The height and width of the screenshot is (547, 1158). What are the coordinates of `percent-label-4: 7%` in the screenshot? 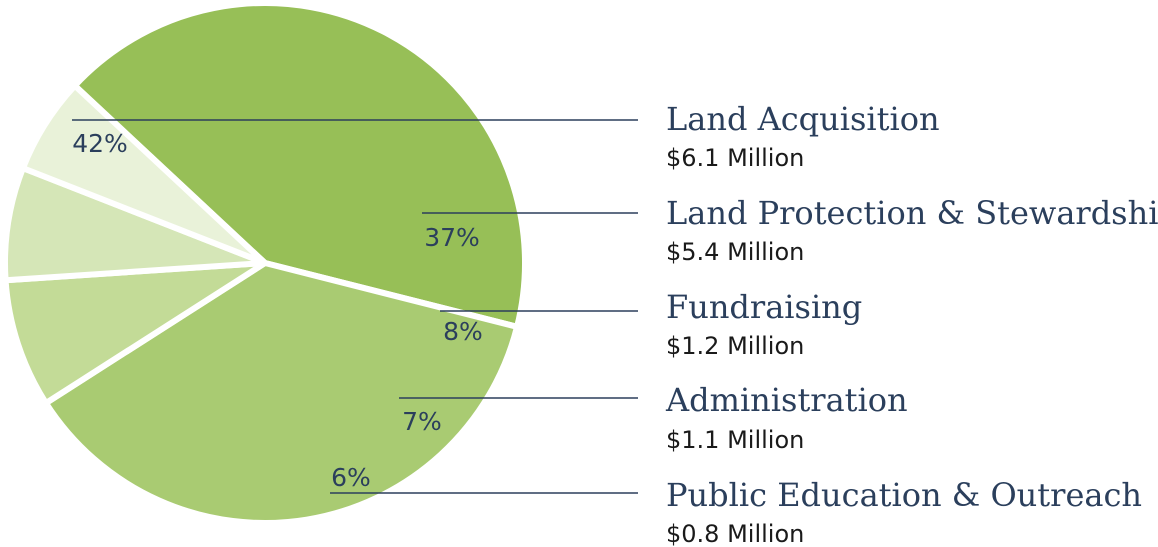 It's located at (422, 421).